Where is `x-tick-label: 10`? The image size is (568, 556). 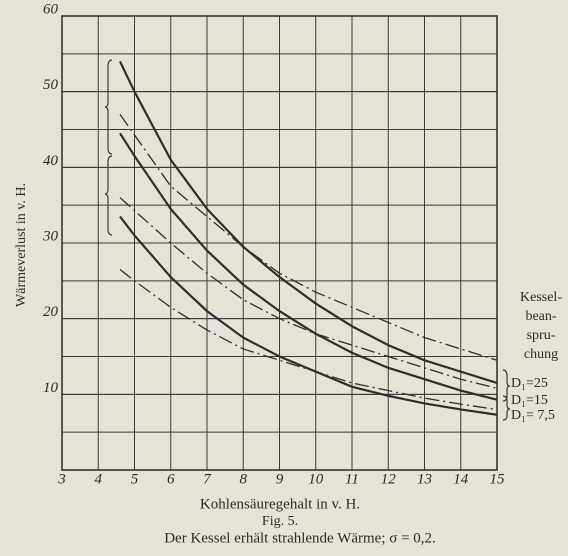 x-tick-label: 10 is located at coordinates (316, 479).